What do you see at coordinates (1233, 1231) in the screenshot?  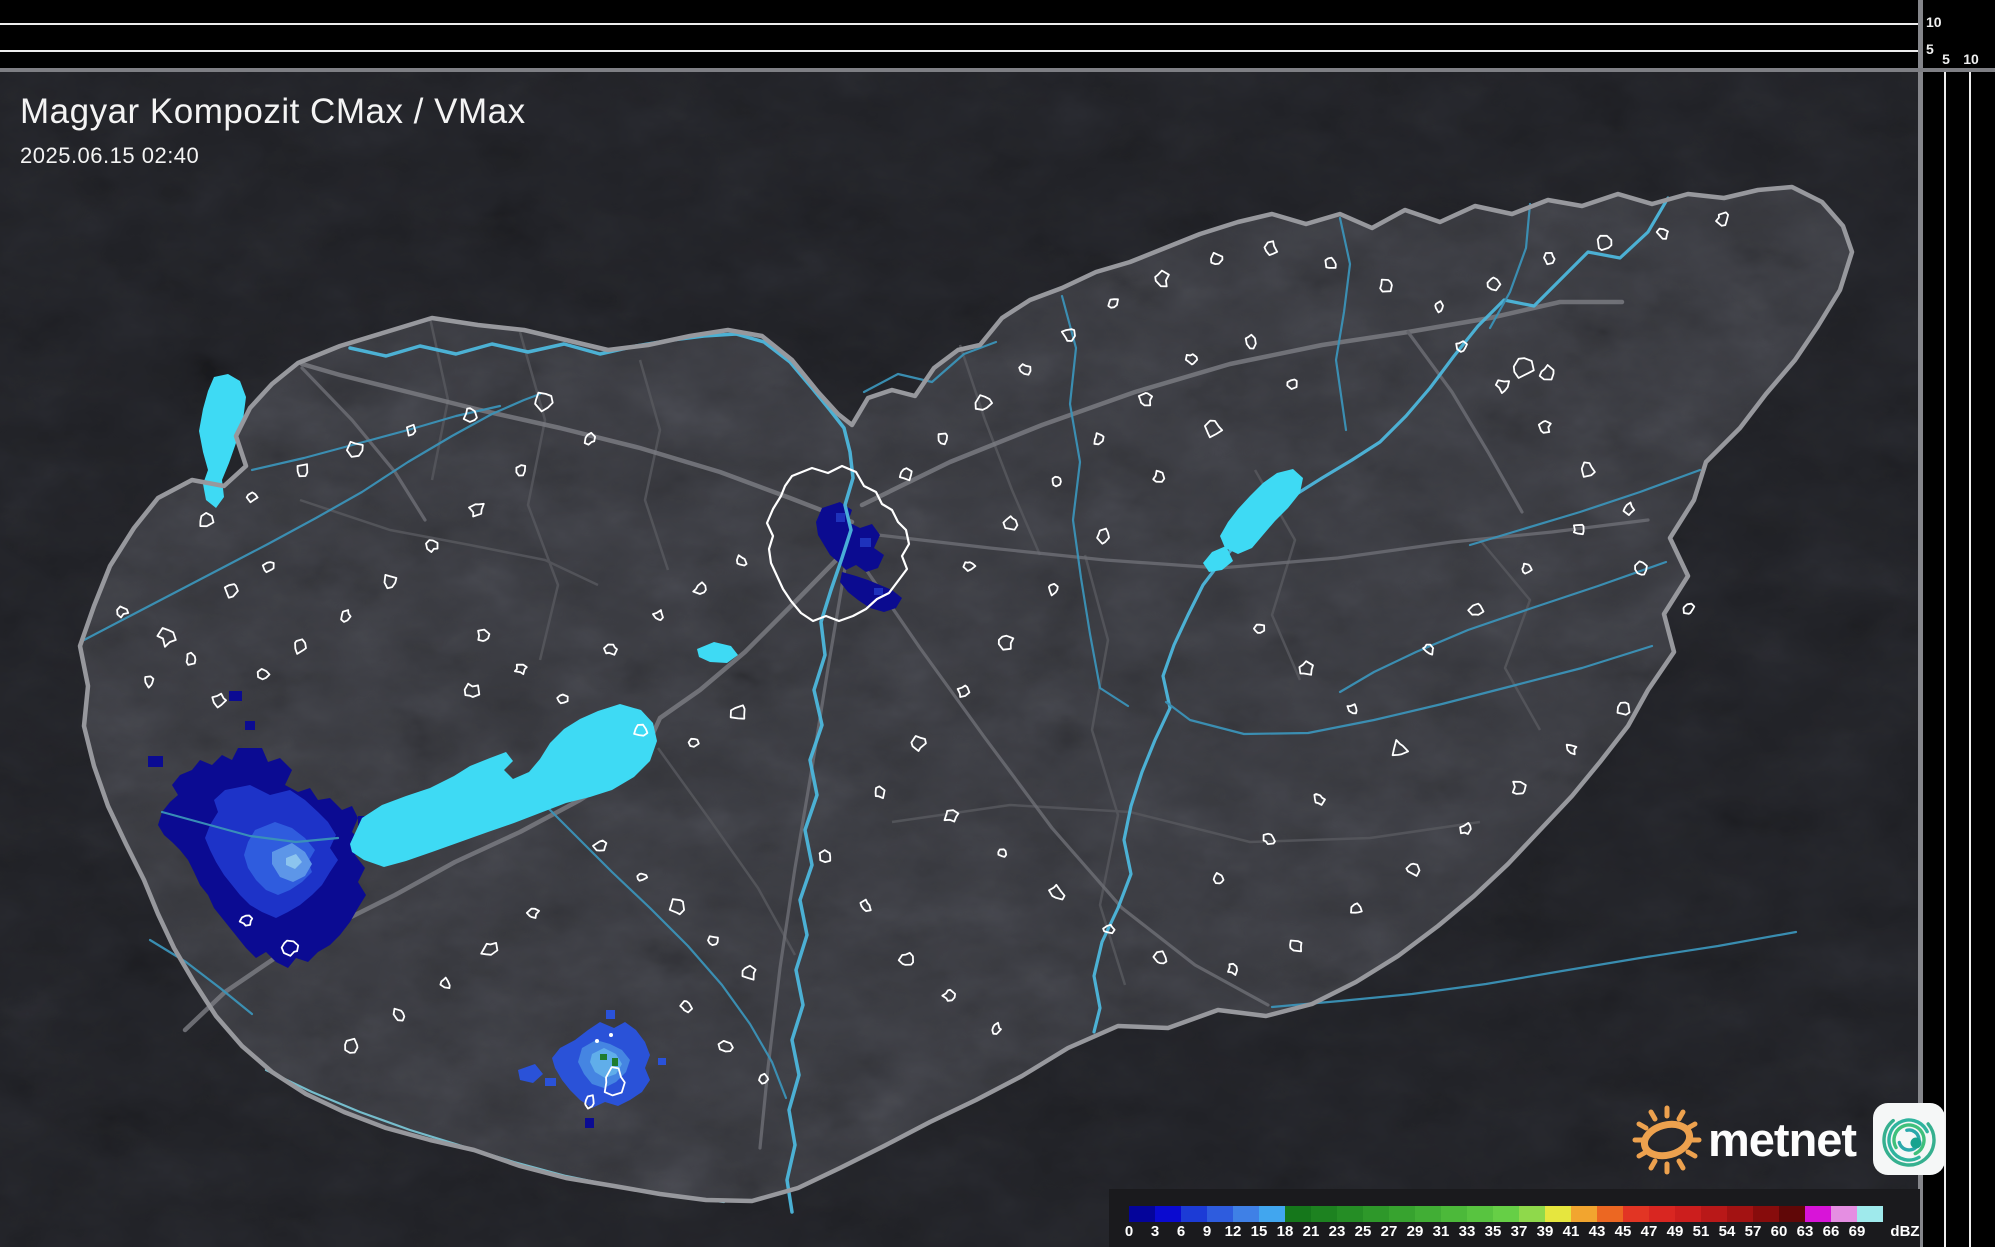 I see `legend-tick: 12` at bounding box center [1233, 1231].